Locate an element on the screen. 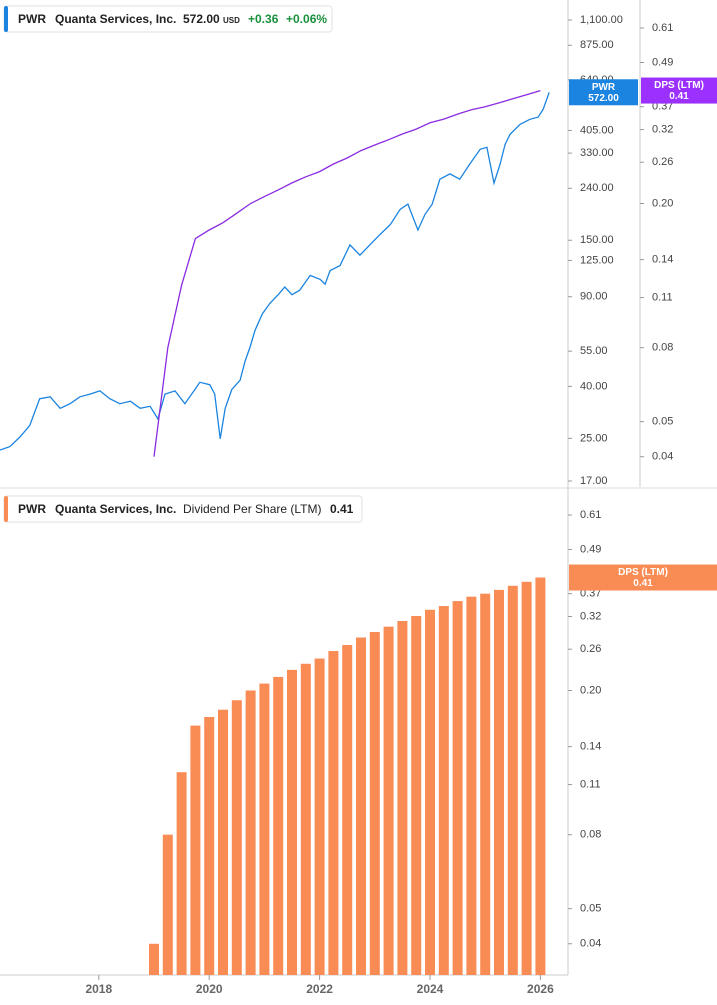  legend-metric: Dividend Per Share (LTM) is located at coordinates (252, 509).